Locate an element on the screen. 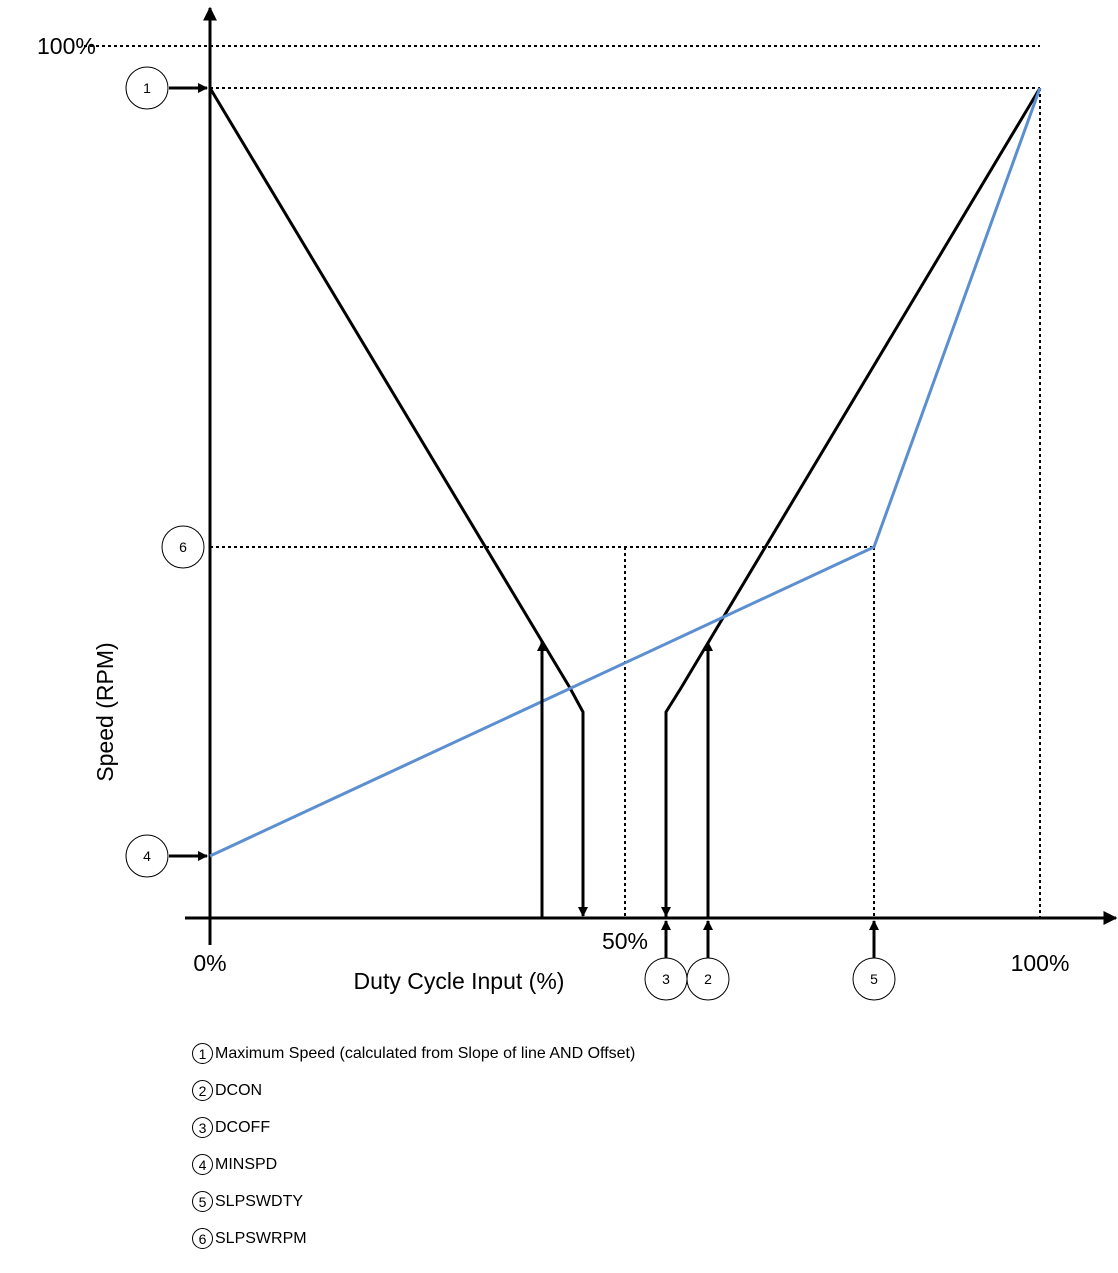 The width and height of the screenshot is (1118, 1273). legend-item: 4 MINSPD is located at coordinates (413, 1164).